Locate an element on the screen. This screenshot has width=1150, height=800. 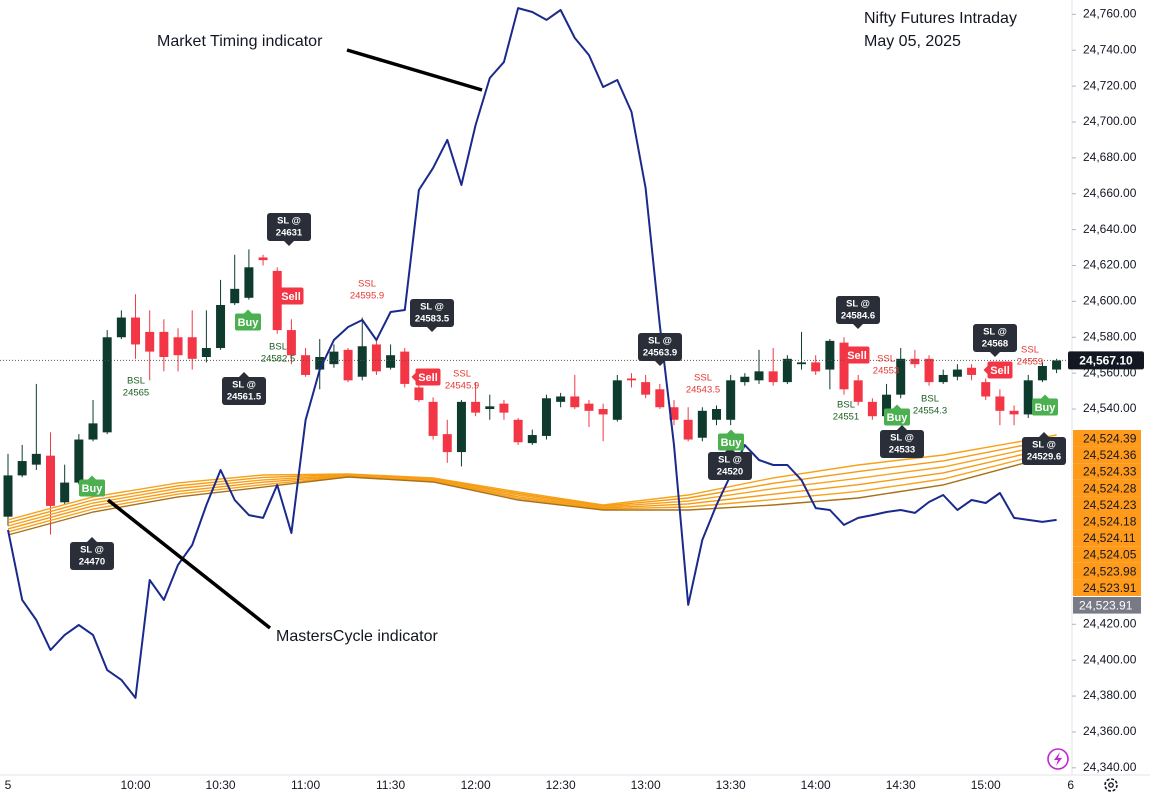
indicator-callout: MastersCycle indicator is located at coordinates (357, 636).